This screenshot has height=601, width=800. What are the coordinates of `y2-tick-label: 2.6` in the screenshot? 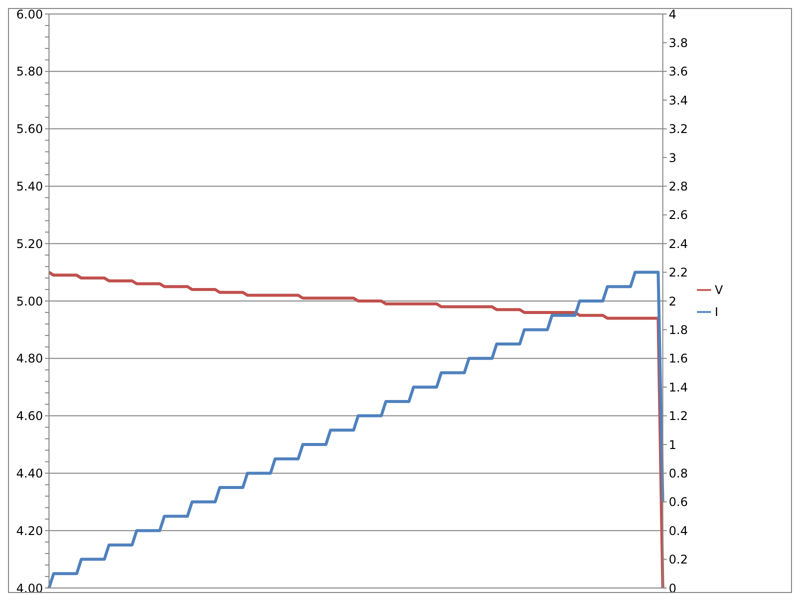 It's located at (678, 215).